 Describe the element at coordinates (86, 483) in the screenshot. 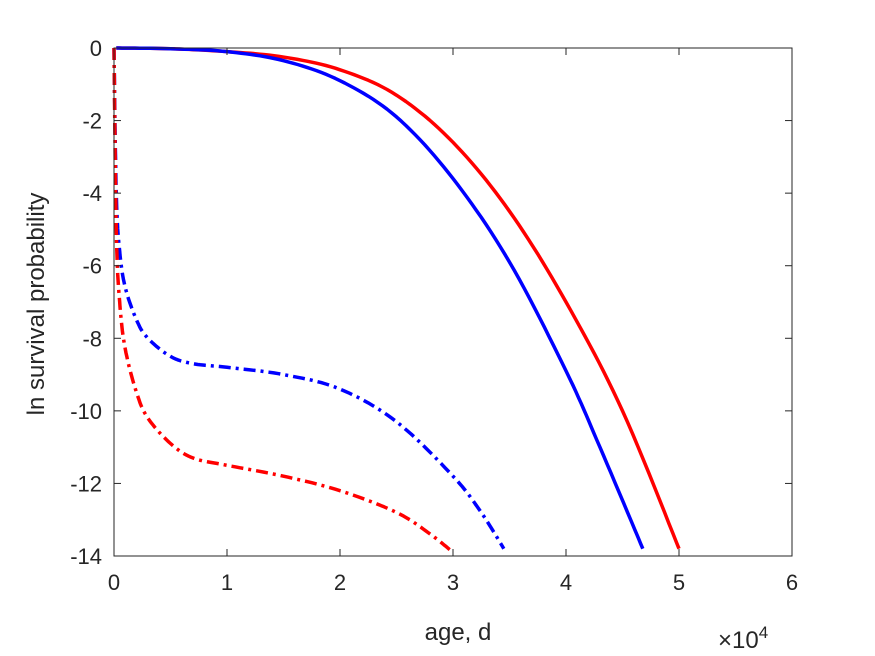

I see `y-tick-label: -12` at that location.